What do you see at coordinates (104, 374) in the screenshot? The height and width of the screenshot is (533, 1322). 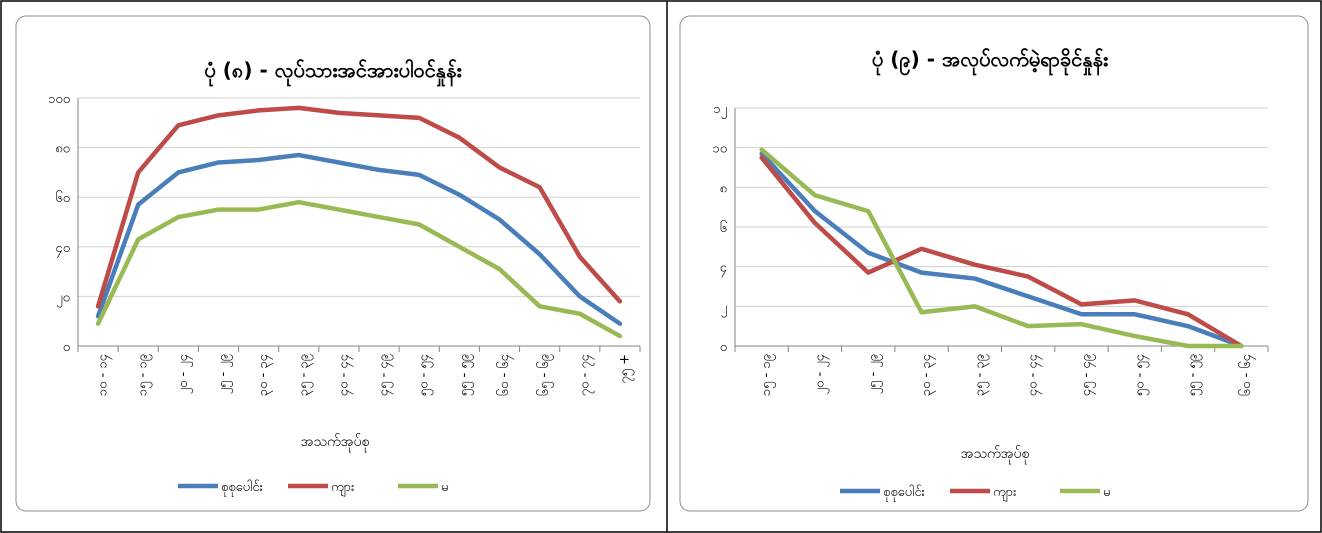 I see `x-tick-label: ၁၀ - ၁၄` at bounding box center [104, 374].